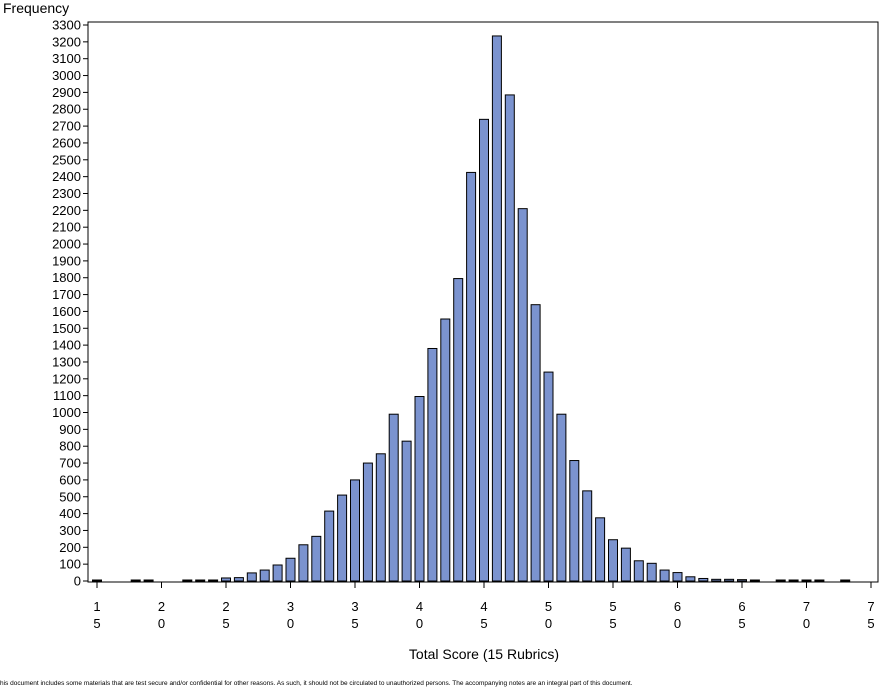  I want to click on y-tick-label: 400, so click(70, 513).